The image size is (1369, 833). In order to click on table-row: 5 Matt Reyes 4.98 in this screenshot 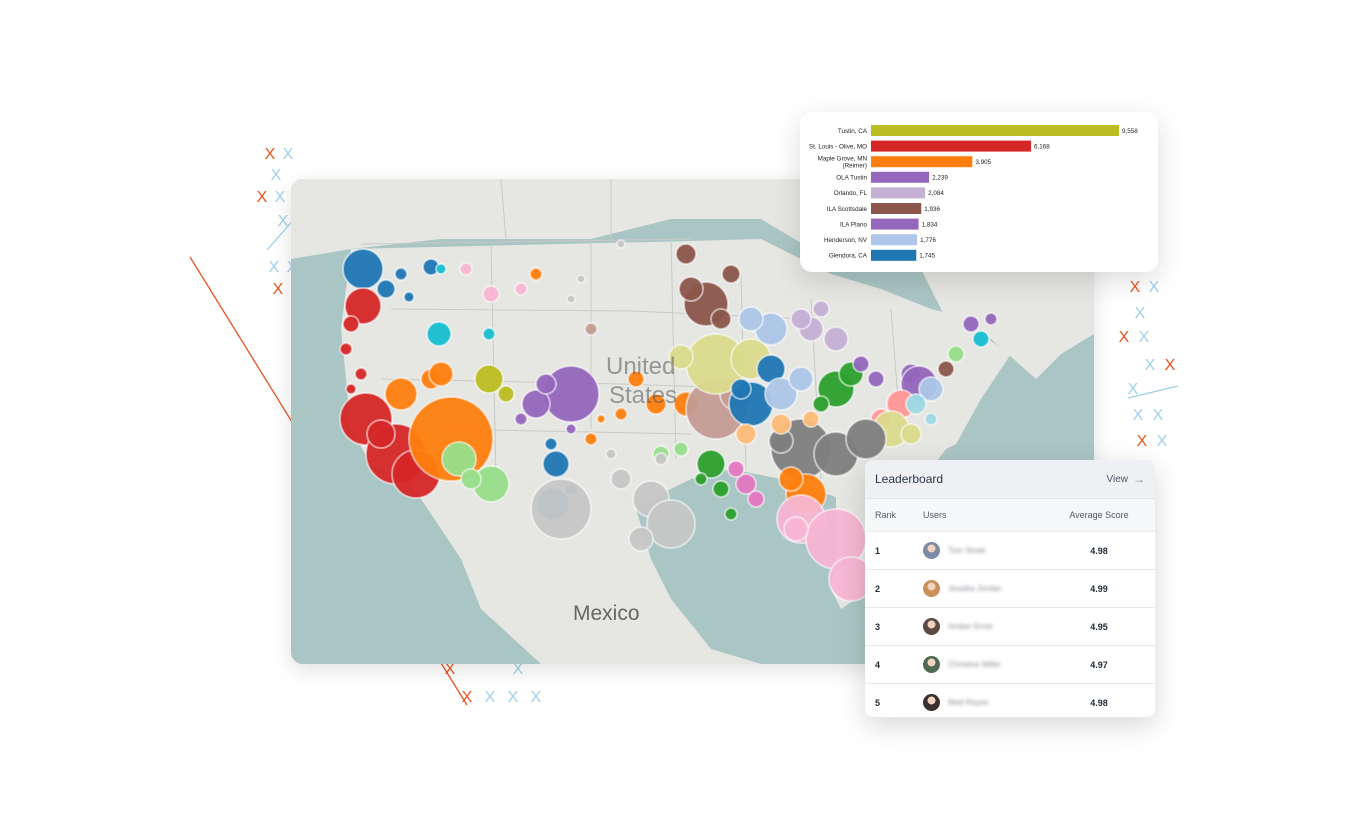, I will do `click(1010, 700)`.